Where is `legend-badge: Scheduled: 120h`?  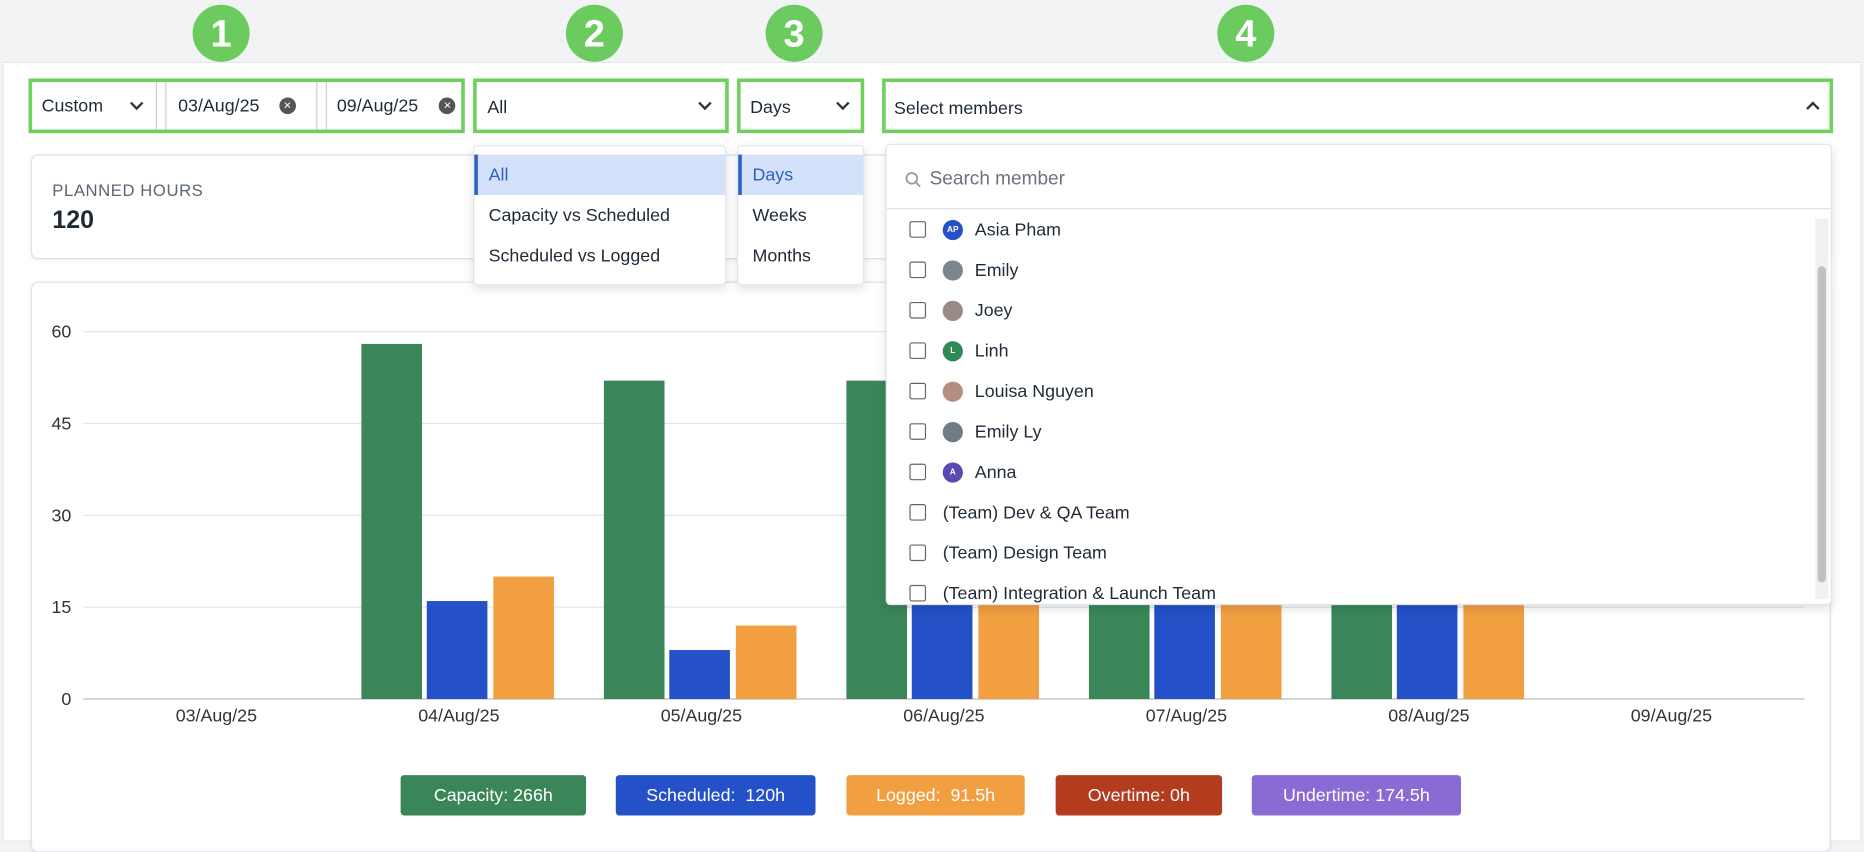 legend-badge: Scheduled: 120h is located at coordinates (715, 795).